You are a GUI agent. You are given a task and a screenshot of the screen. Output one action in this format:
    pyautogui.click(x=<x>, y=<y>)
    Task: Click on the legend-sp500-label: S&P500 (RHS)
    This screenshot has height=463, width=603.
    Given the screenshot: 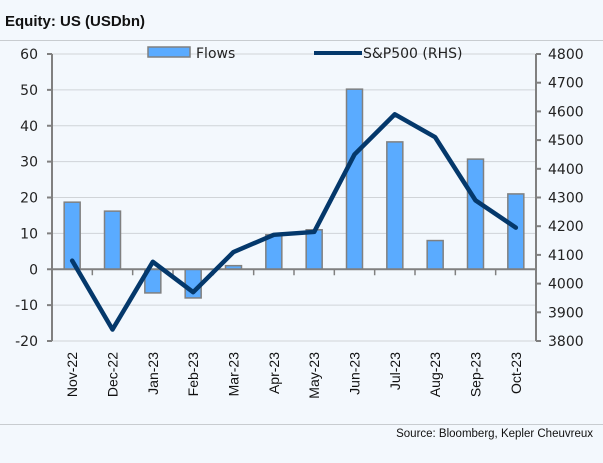 What is the action you would take?
    pyautogui.click(x=412, y=54)
    